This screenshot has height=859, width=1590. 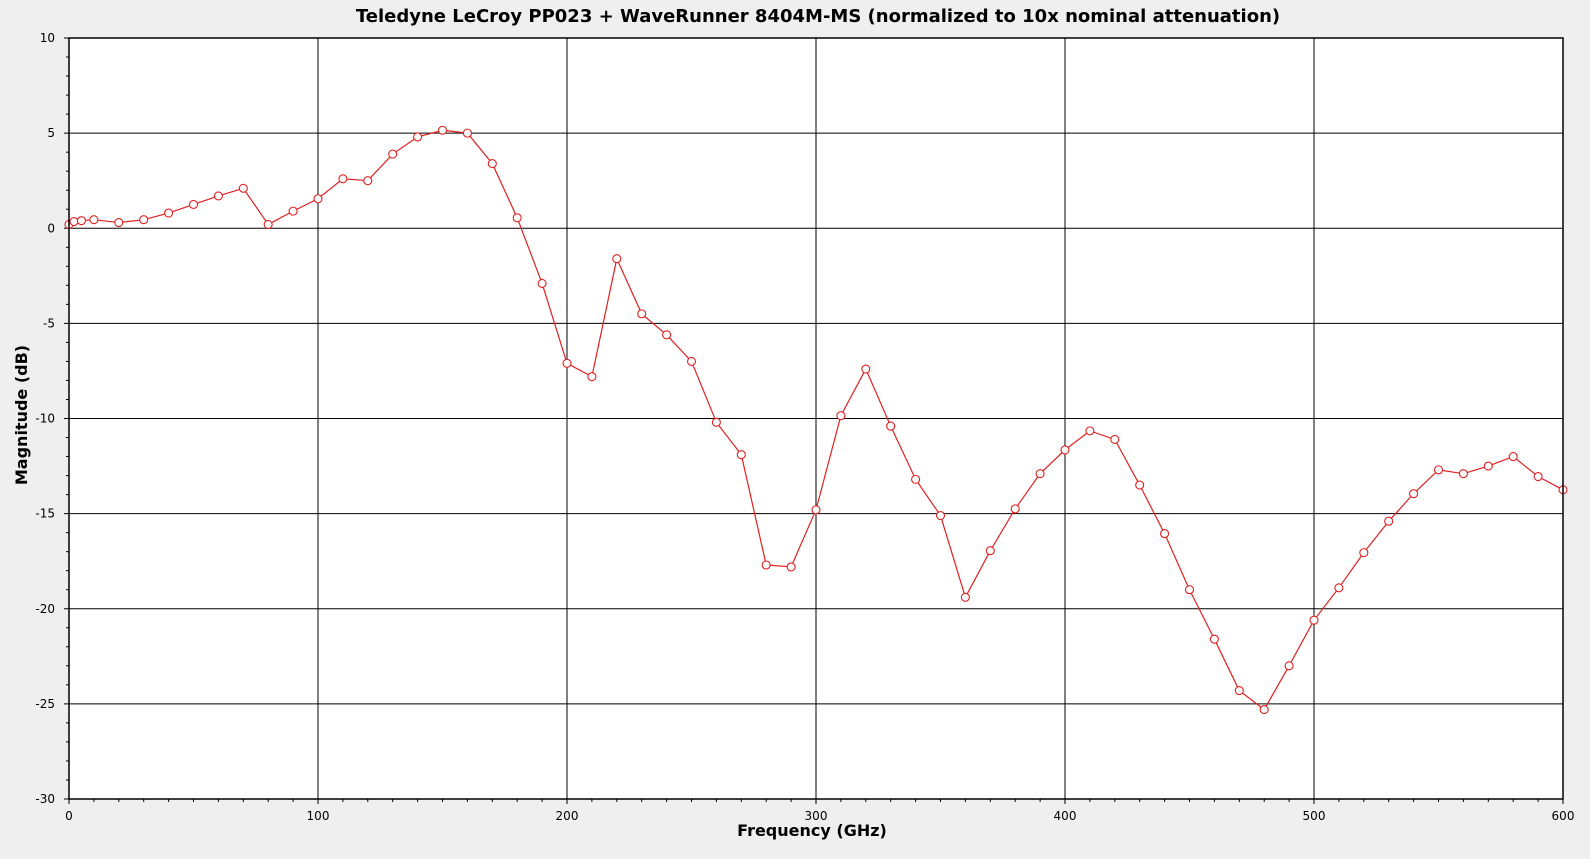 I want to click on x-tick-label: 600, so click(x=1563, y=816).